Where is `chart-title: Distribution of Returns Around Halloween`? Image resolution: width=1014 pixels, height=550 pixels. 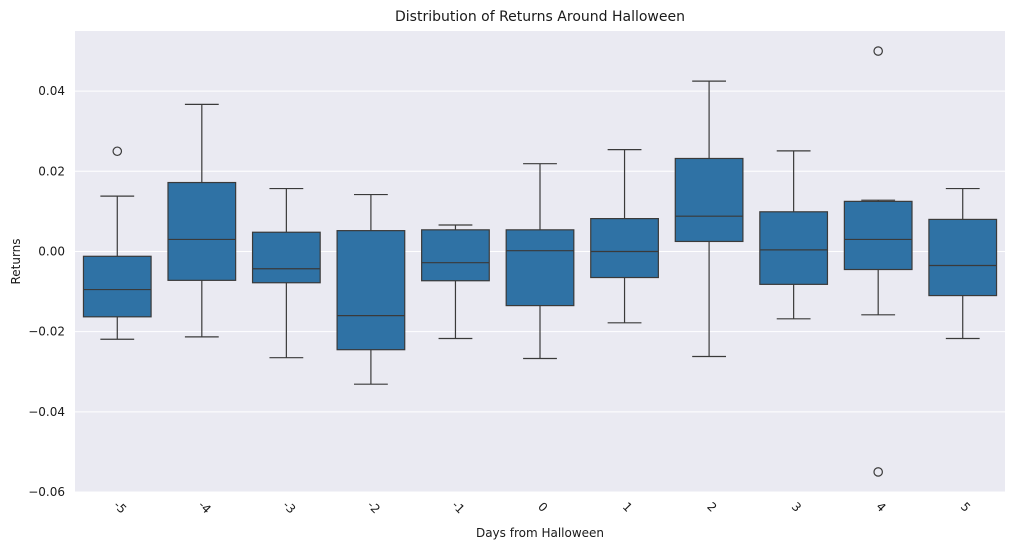 chart-title: Distribution of Returns Around Halloween is located at coordinates (540, 17).